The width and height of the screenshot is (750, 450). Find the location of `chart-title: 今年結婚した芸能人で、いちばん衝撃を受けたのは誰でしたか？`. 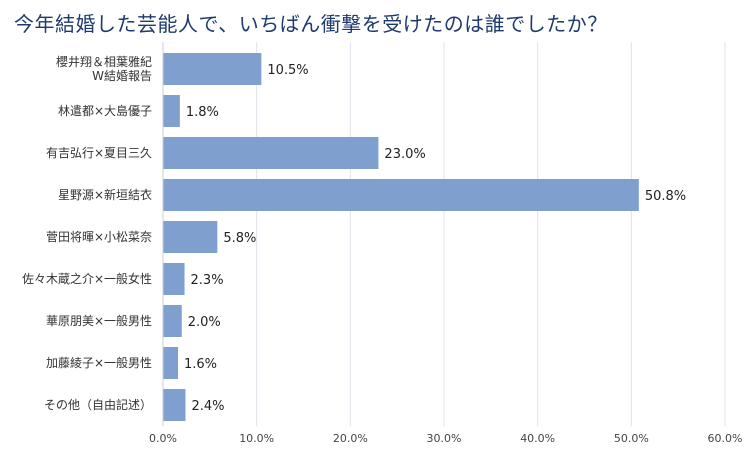

chart-title: 今年結婚した芸能人で、いちばん衝撃を受けたのは誰でしたか？ is located at coordinates (311, 24).